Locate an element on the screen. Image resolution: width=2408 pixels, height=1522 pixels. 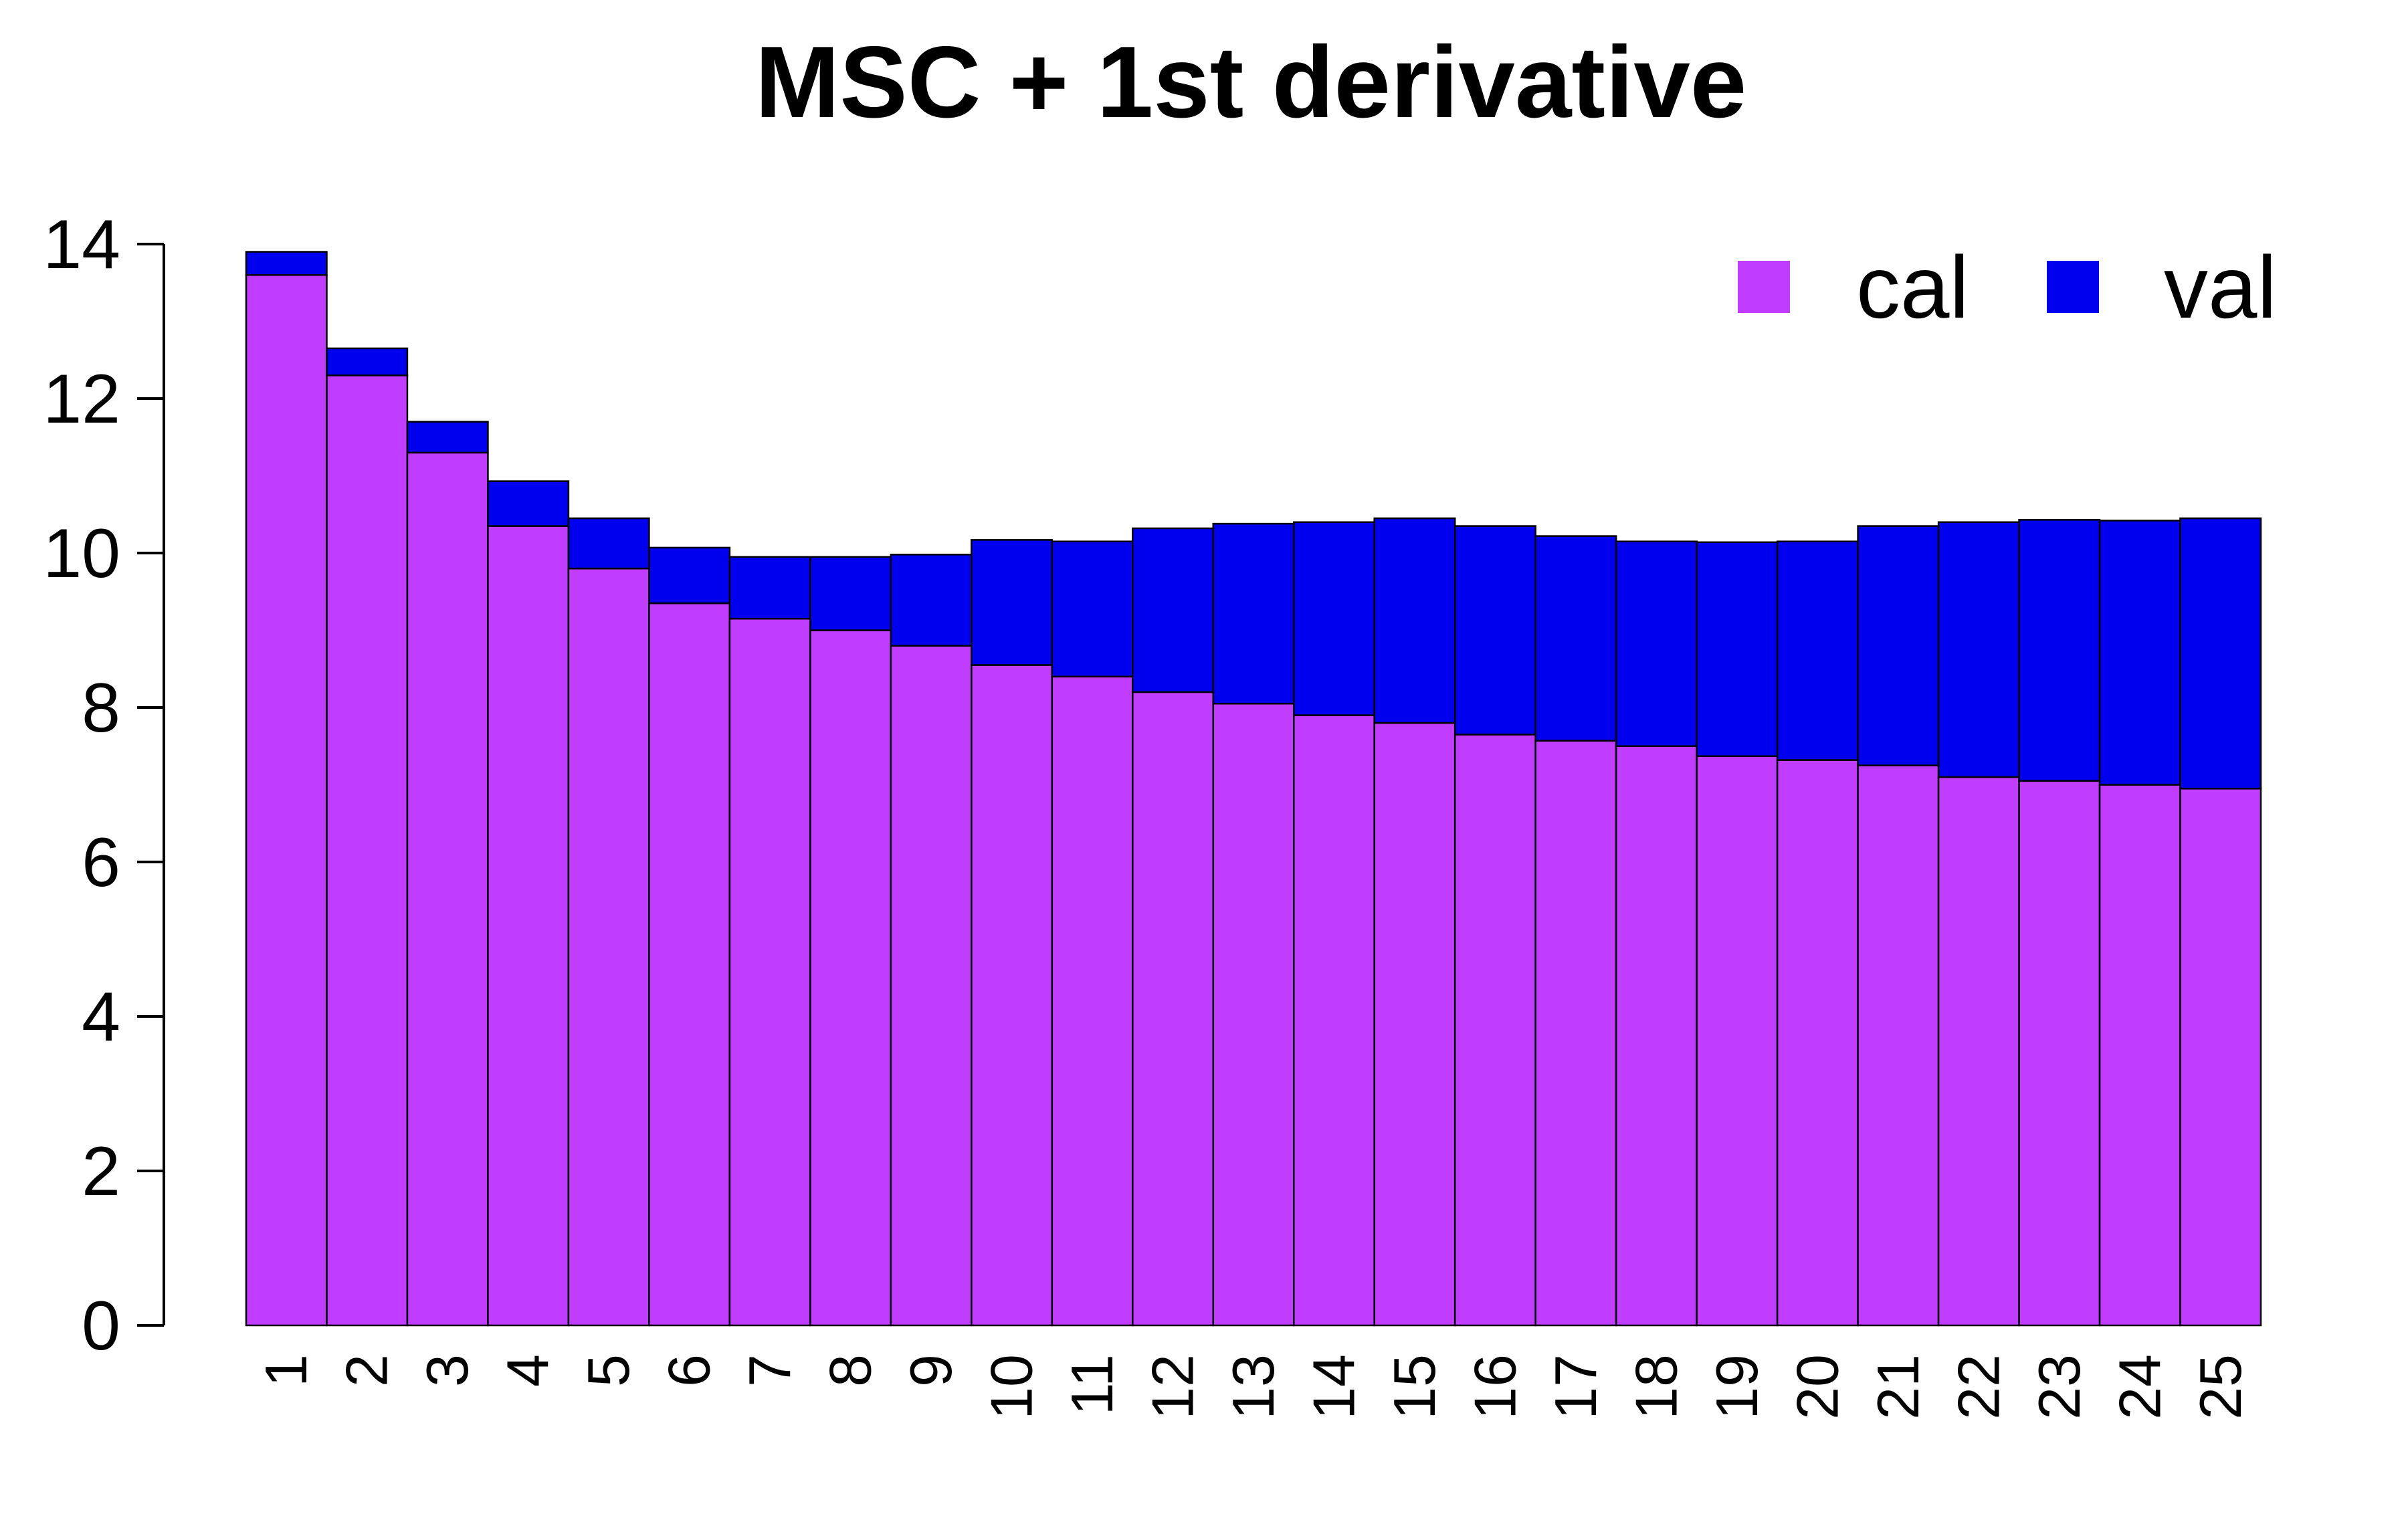
y-tick-label: 2 is located at coordinates (101, 1171).